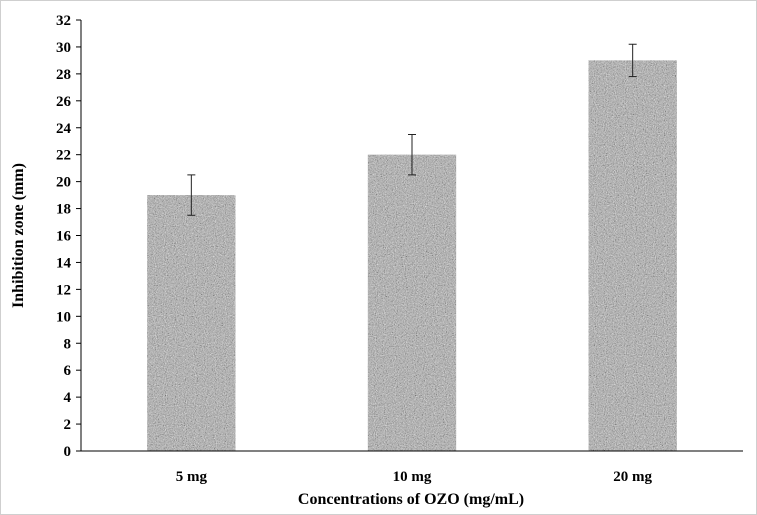 The width and height of the screenshot is (757, 515). I want to click on y-tick-label: 32, so click(63, 21).